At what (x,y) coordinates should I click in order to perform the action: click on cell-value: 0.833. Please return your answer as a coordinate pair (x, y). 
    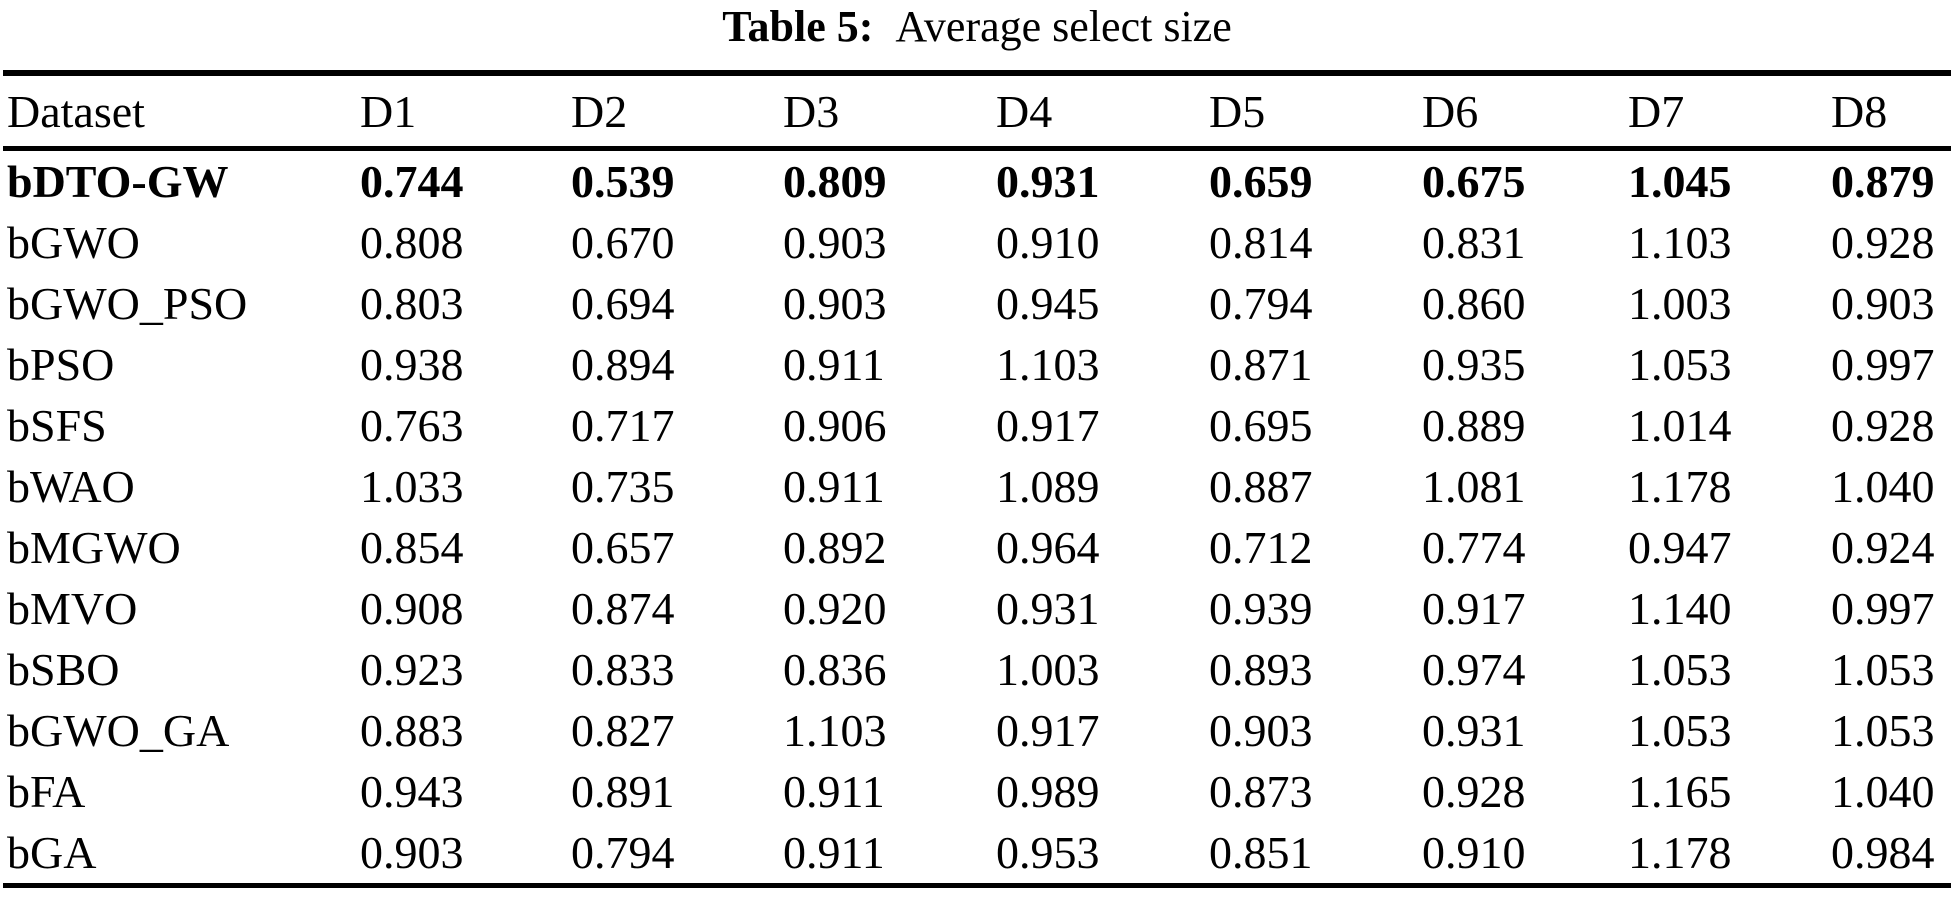
    Looking at the image, I should click on (623, 669).